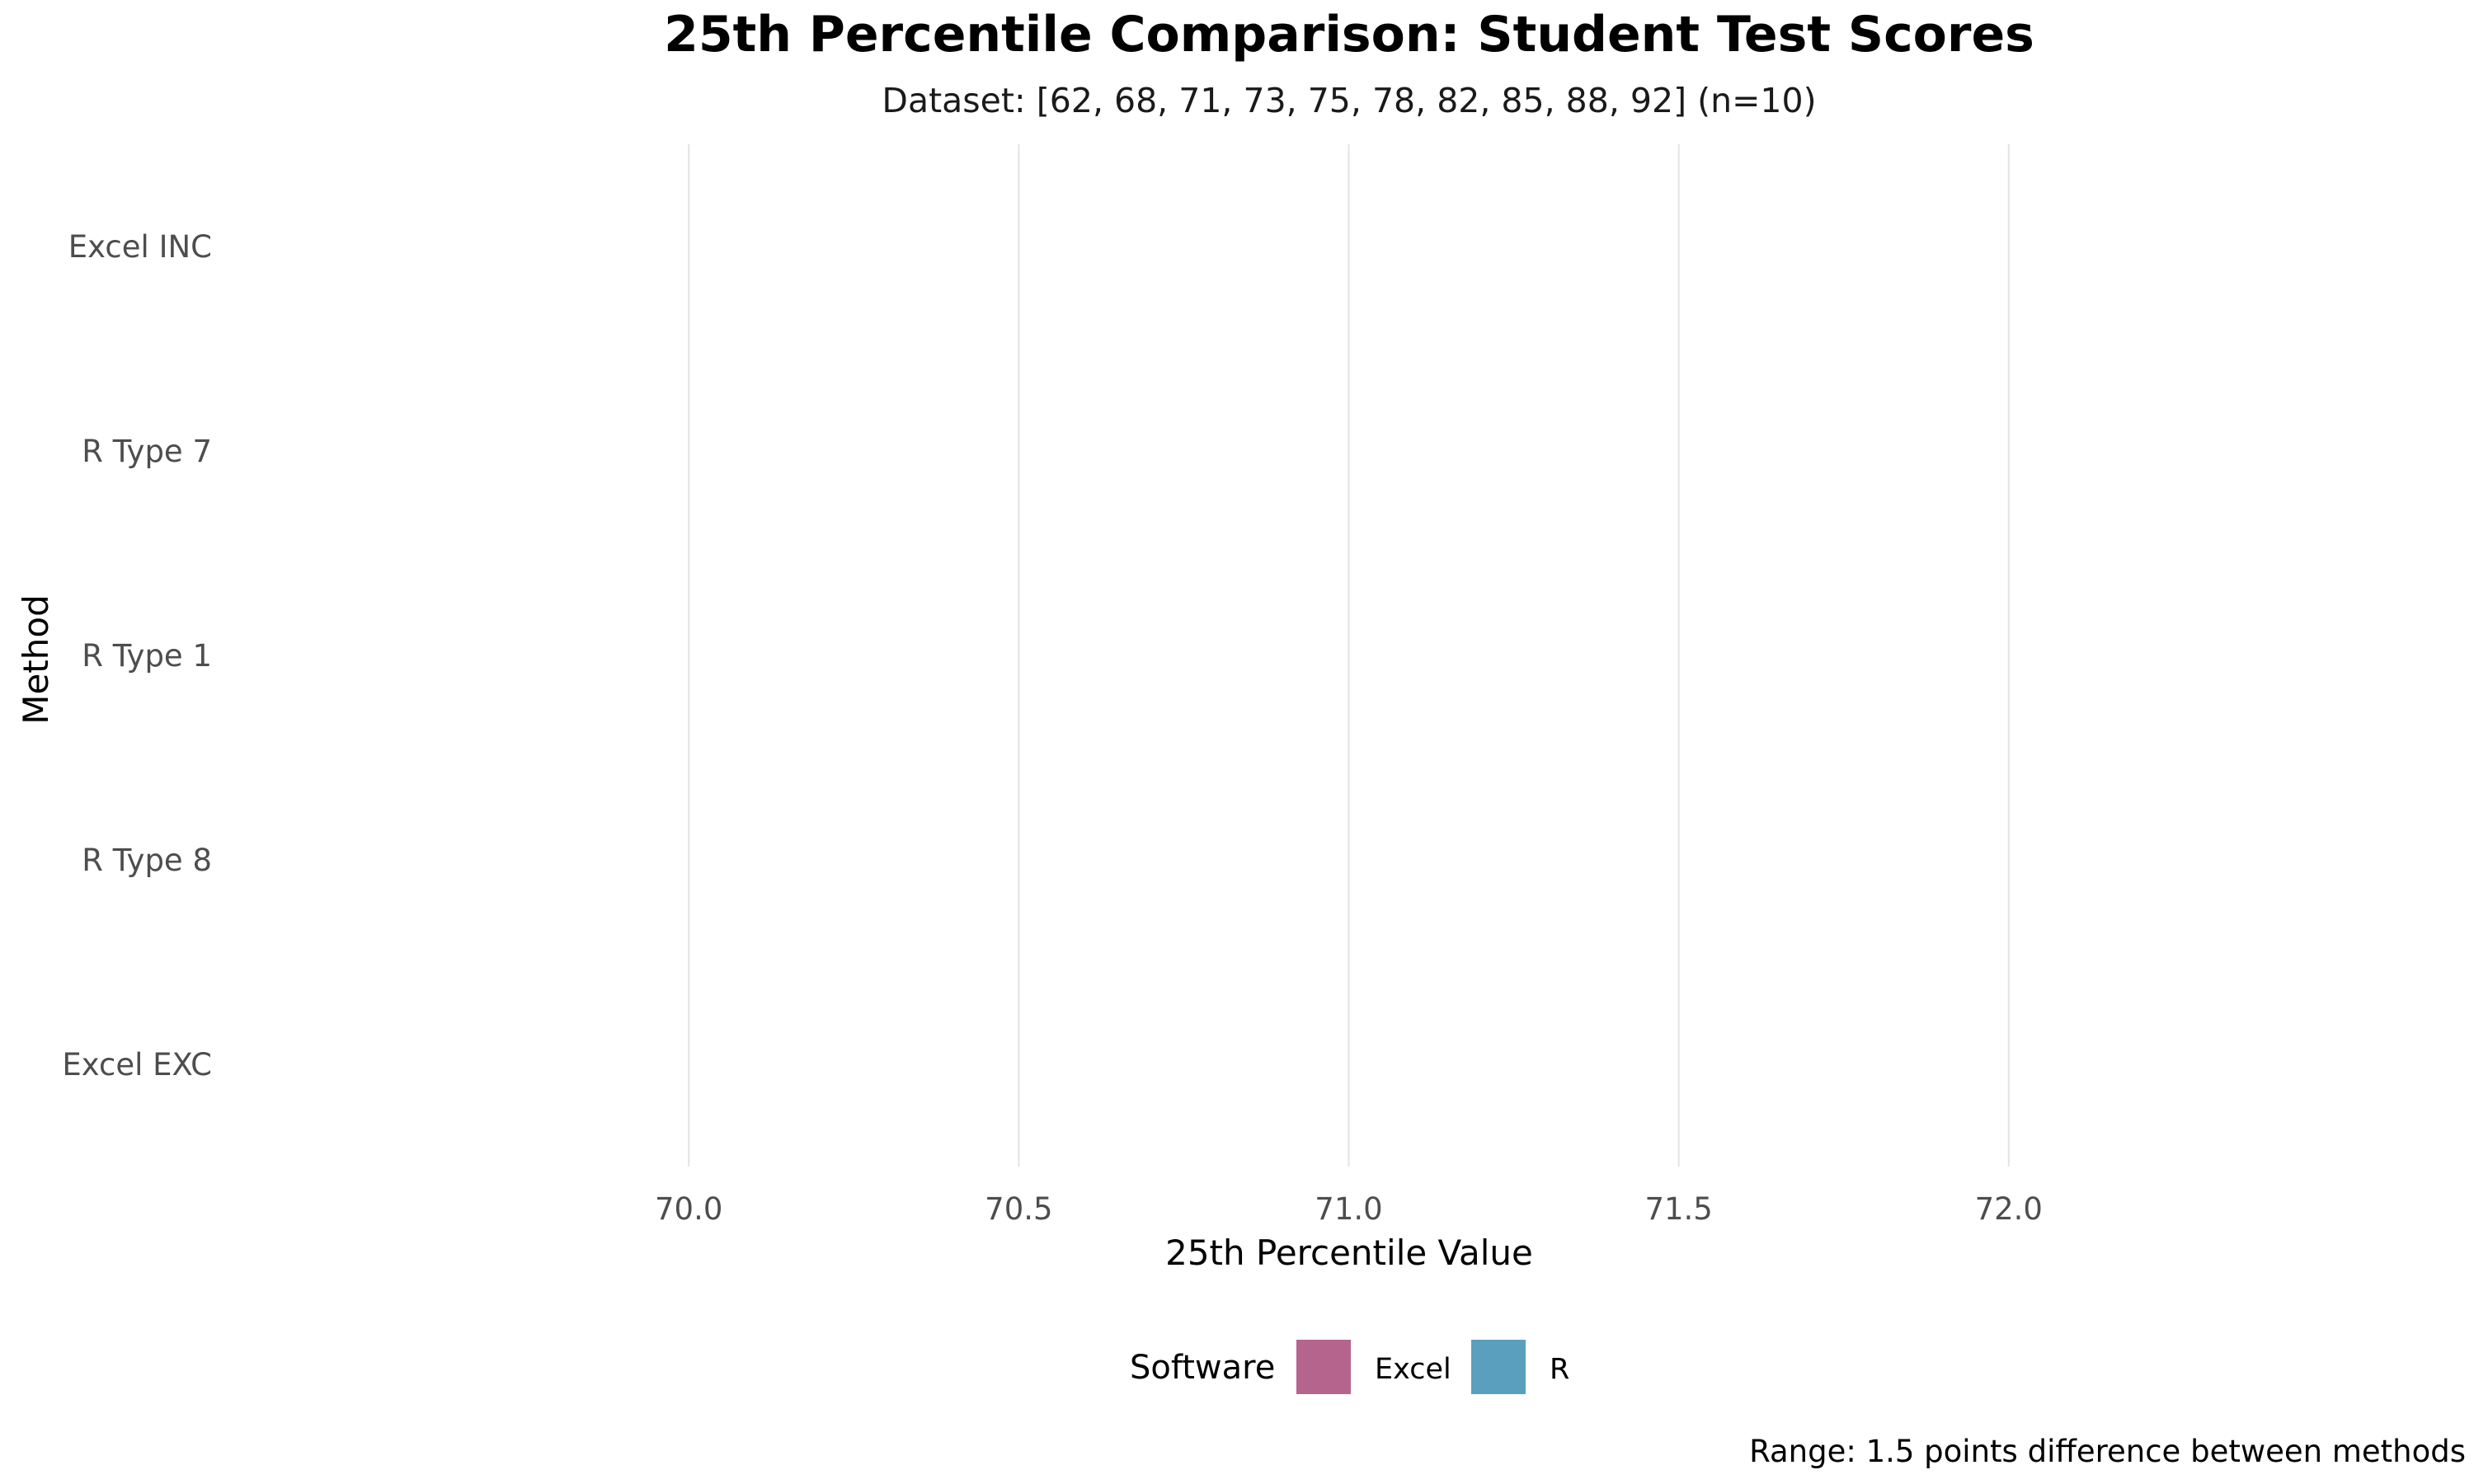 The width and height of the screenshot is (2474, 1484). Describe the element at coordinates (1559, 1369) in the screenshot. I see `legend-label-r: R` at that location.